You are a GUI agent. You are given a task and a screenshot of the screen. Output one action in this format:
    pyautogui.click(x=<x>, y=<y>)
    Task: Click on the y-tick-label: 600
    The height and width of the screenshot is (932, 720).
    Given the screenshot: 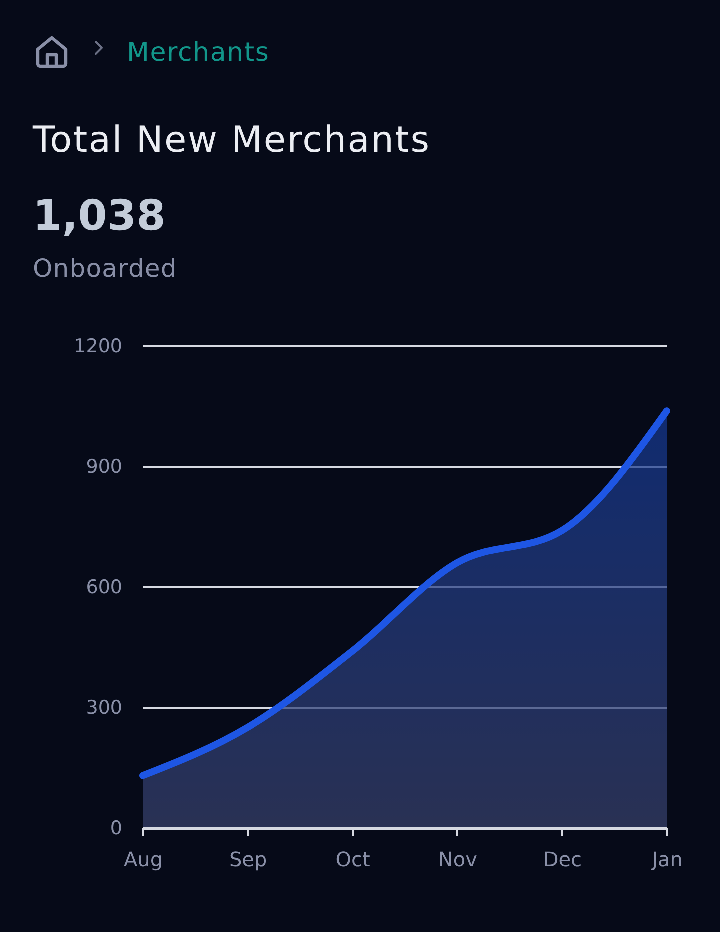 What is the action you would take?
    pyautogui.click(x=104, y=587)
    